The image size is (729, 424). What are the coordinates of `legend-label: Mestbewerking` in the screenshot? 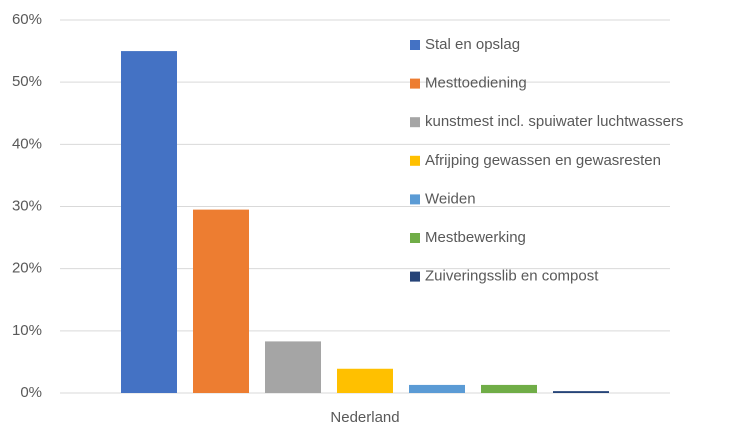 It's located at (475, 237).